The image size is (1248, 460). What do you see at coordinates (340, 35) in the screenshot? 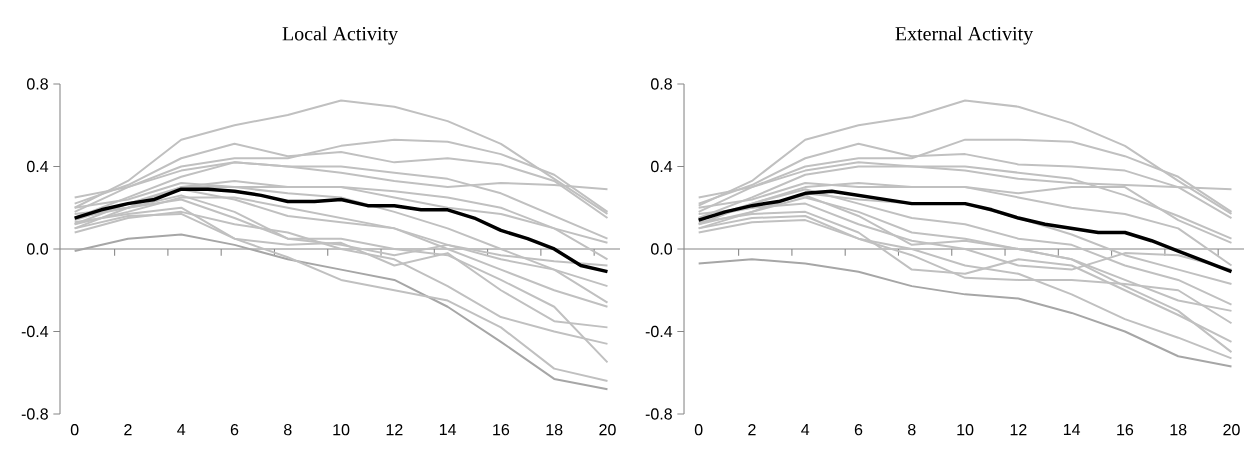
I see `chart-title: Local Activity` at bounding box center [340, 35].